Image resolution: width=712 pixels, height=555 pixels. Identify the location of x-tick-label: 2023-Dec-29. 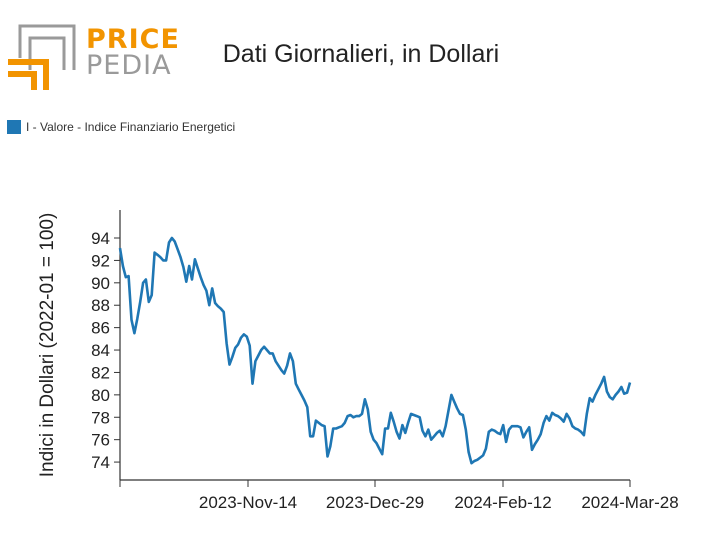
(375, 502).